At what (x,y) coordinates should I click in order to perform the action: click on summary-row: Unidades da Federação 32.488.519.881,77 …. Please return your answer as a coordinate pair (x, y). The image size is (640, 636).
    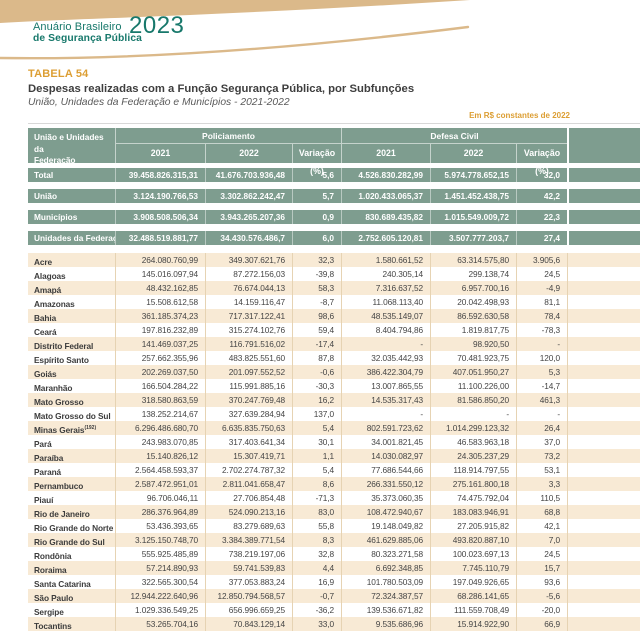
    Looking at the image, I should click on (334, 238).